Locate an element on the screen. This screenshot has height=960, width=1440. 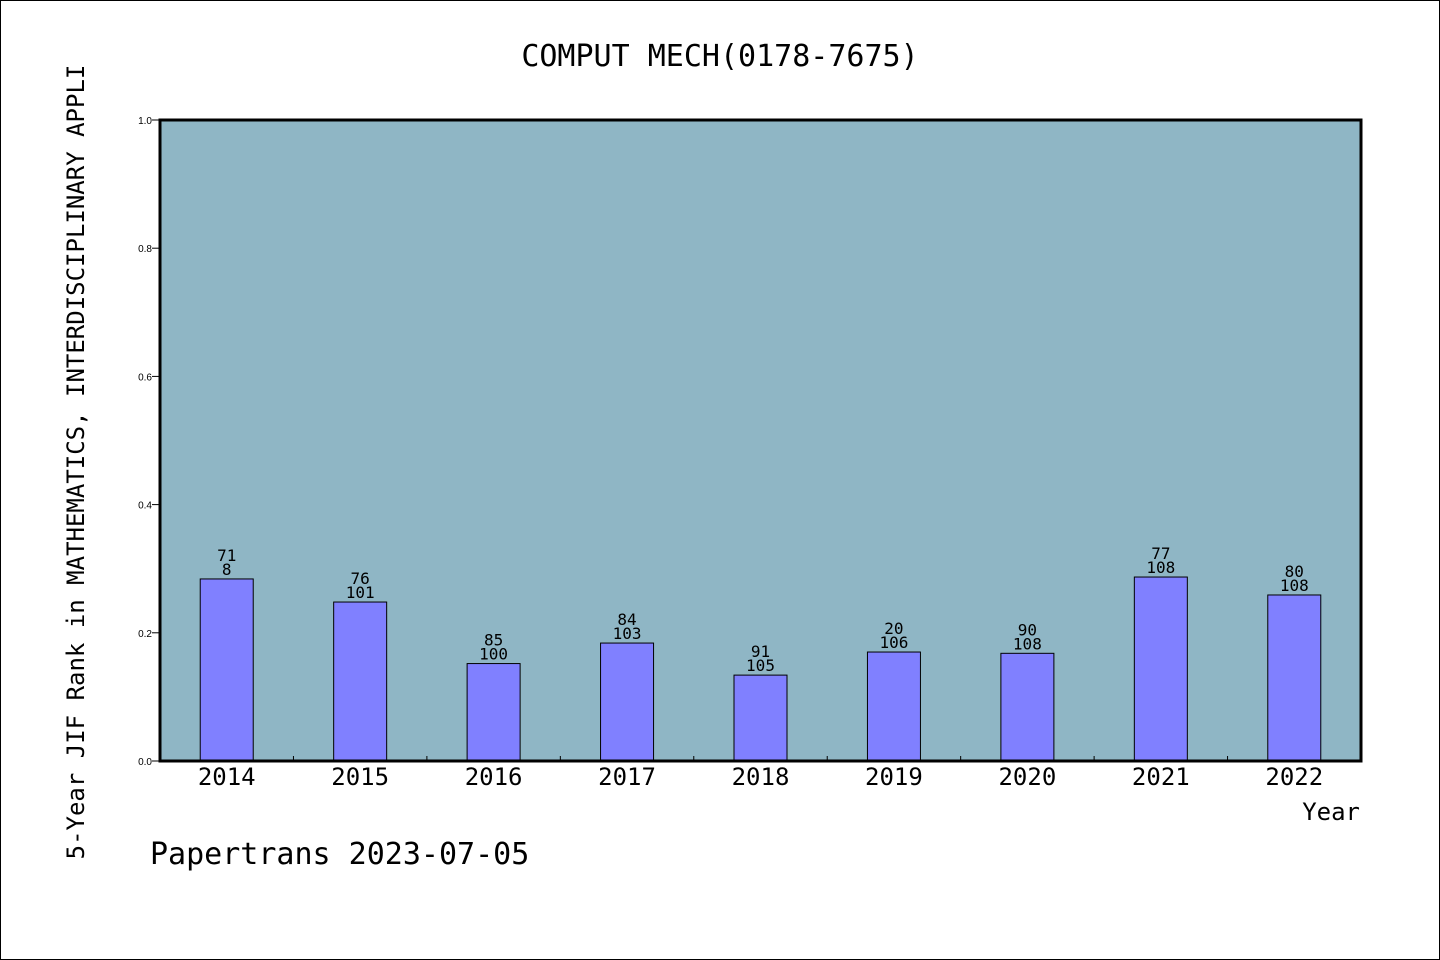
y-tick-label: 0.4 is located at coordinates (145, 506).